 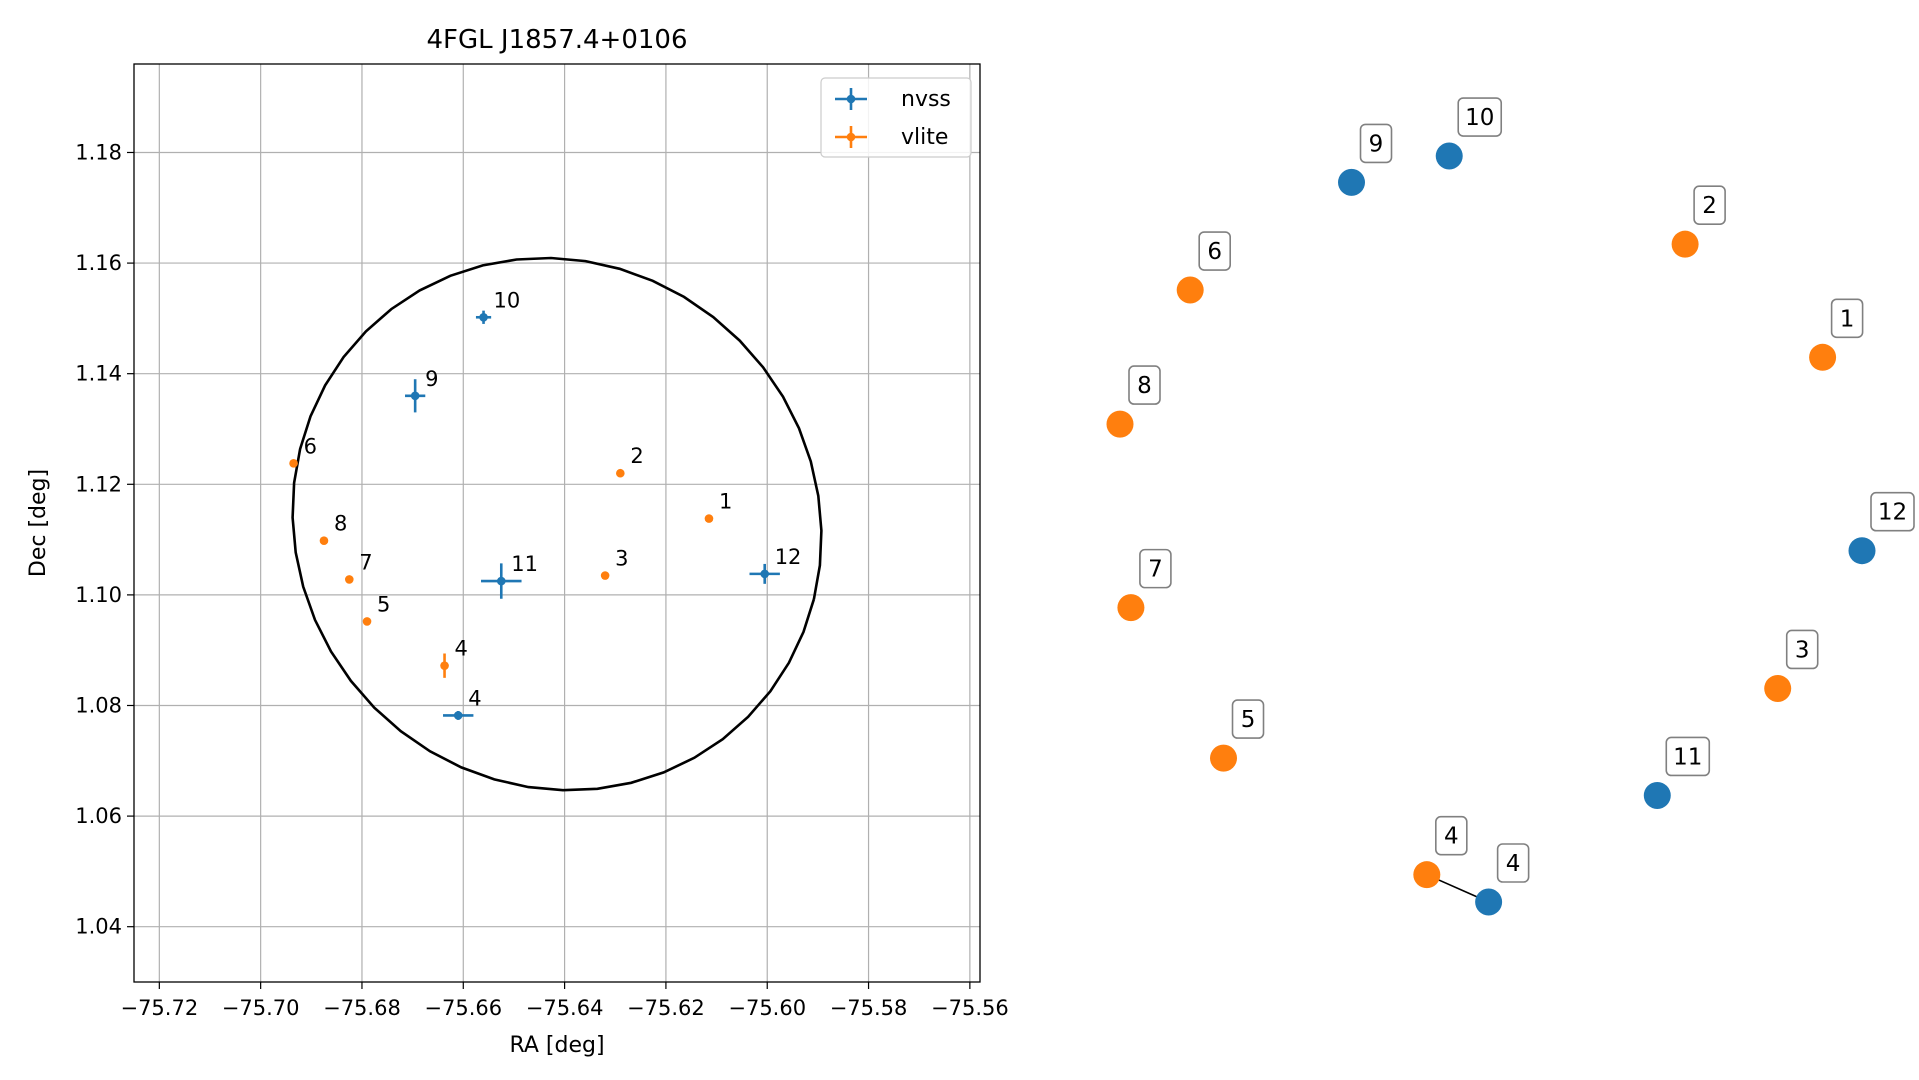 I want to click on network-node-label-5: 5, so click(x=1248, y=720).